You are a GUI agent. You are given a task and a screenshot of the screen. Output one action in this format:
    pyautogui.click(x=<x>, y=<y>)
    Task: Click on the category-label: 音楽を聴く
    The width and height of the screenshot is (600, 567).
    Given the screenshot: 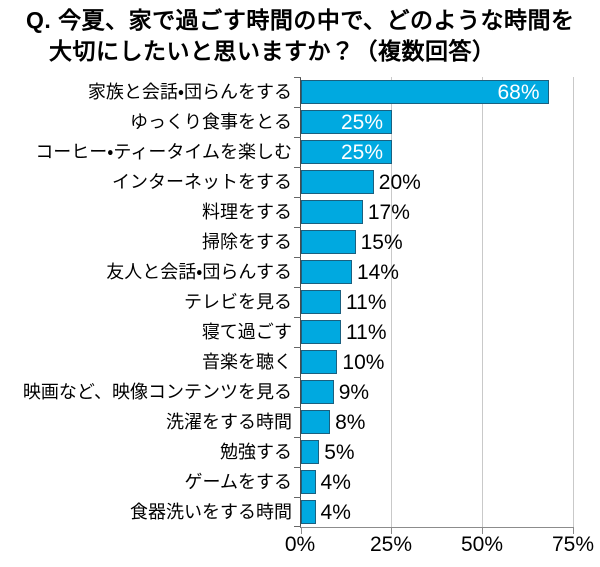 What is the action you would take?
    pyautogui.click(x=247, y=362)
    